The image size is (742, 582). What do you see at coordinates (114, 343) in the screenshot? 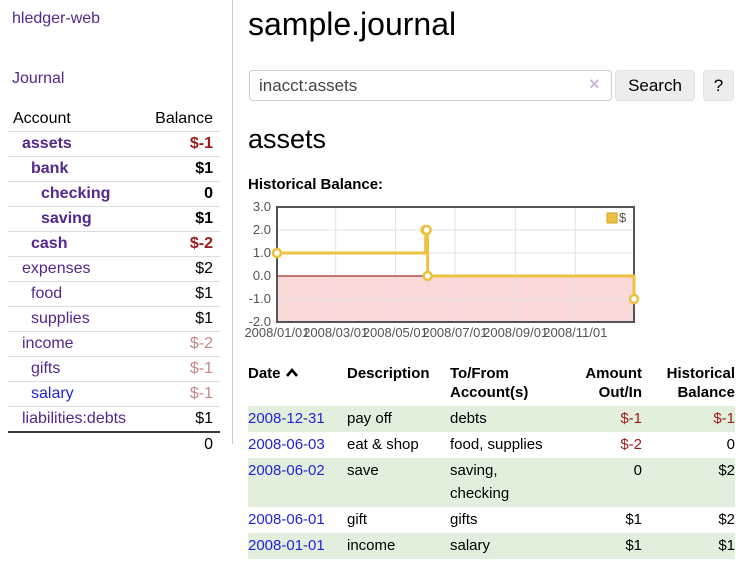
I see `account-row: income $-2` at bounding box center [114, 343].